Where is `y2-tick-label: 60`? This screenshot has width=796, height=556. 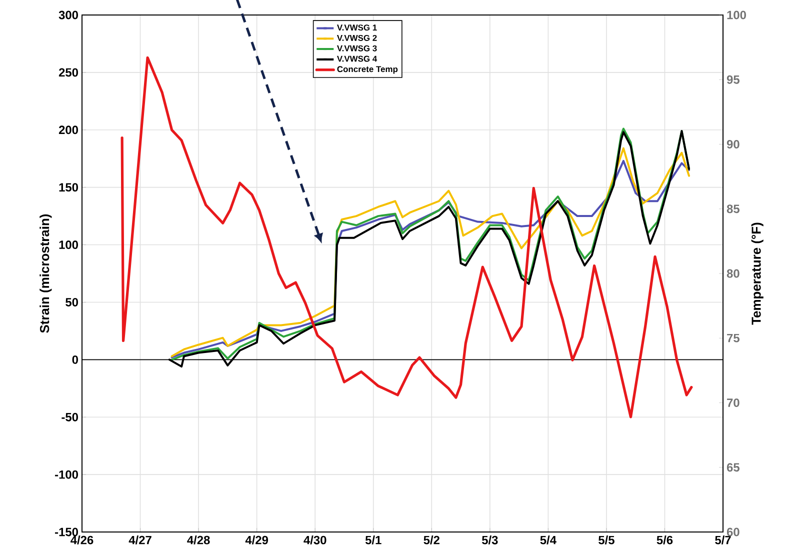
y2-tick-label: 60 is located at coordinates (733, 532).